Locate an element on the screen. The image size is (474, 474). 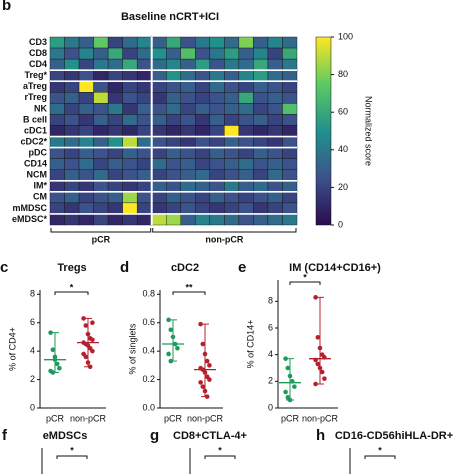
y-axis-label: % of singlets is located at coordinates (132, 349).